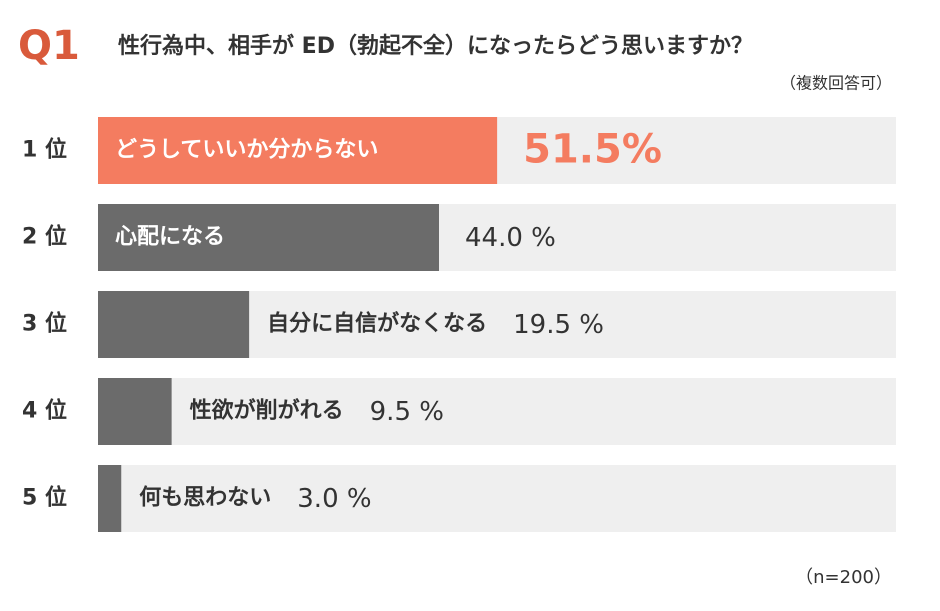  I want to click on category-label: 自分に自信がなくなる, so click(377, 324).